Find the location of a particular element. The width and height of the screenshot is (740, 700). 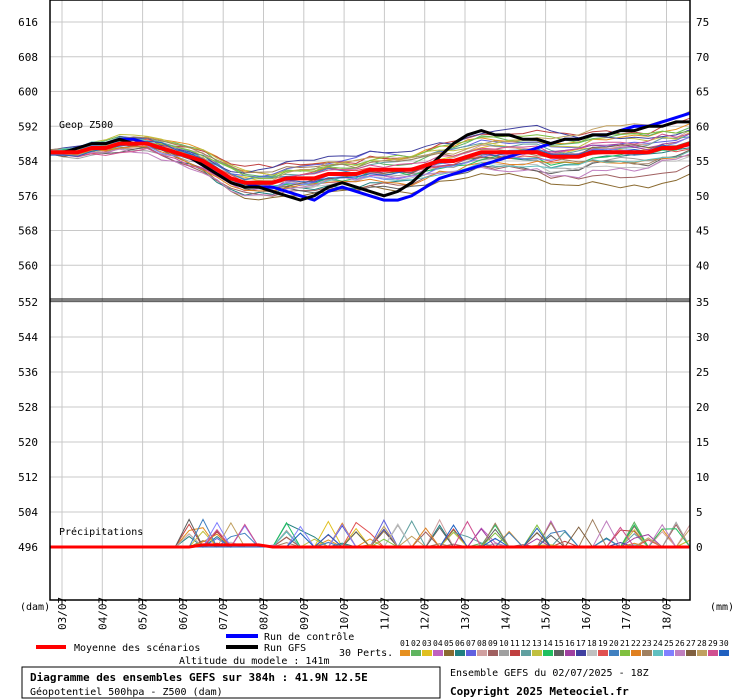

pert-number: 18 is located at coordinates (592, 643).